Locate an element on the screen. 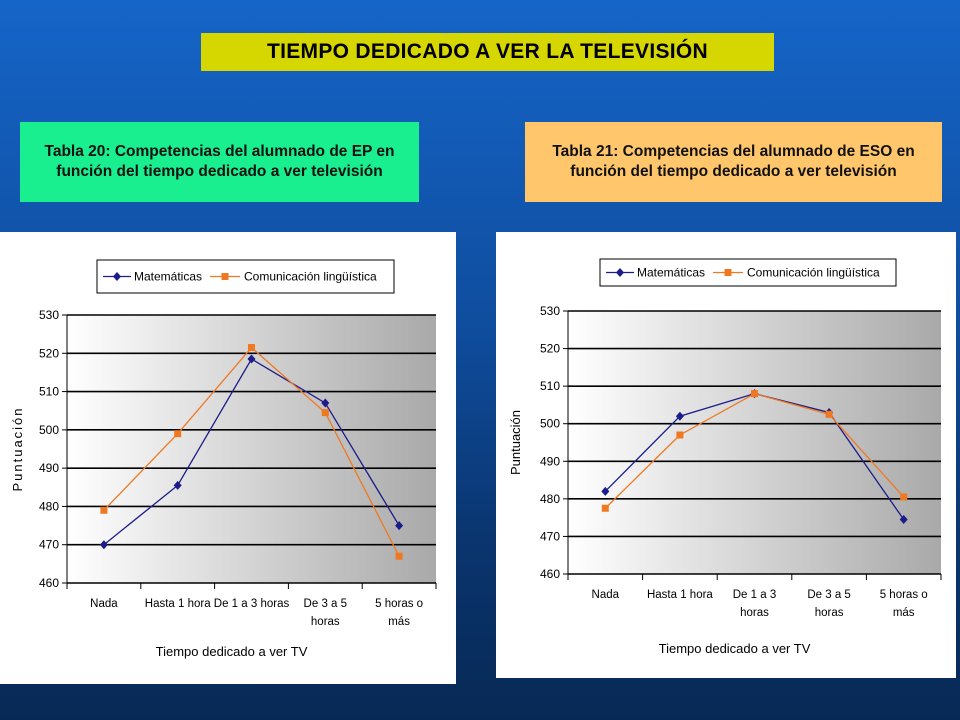  plot-area is located at coordinates (754, 442).